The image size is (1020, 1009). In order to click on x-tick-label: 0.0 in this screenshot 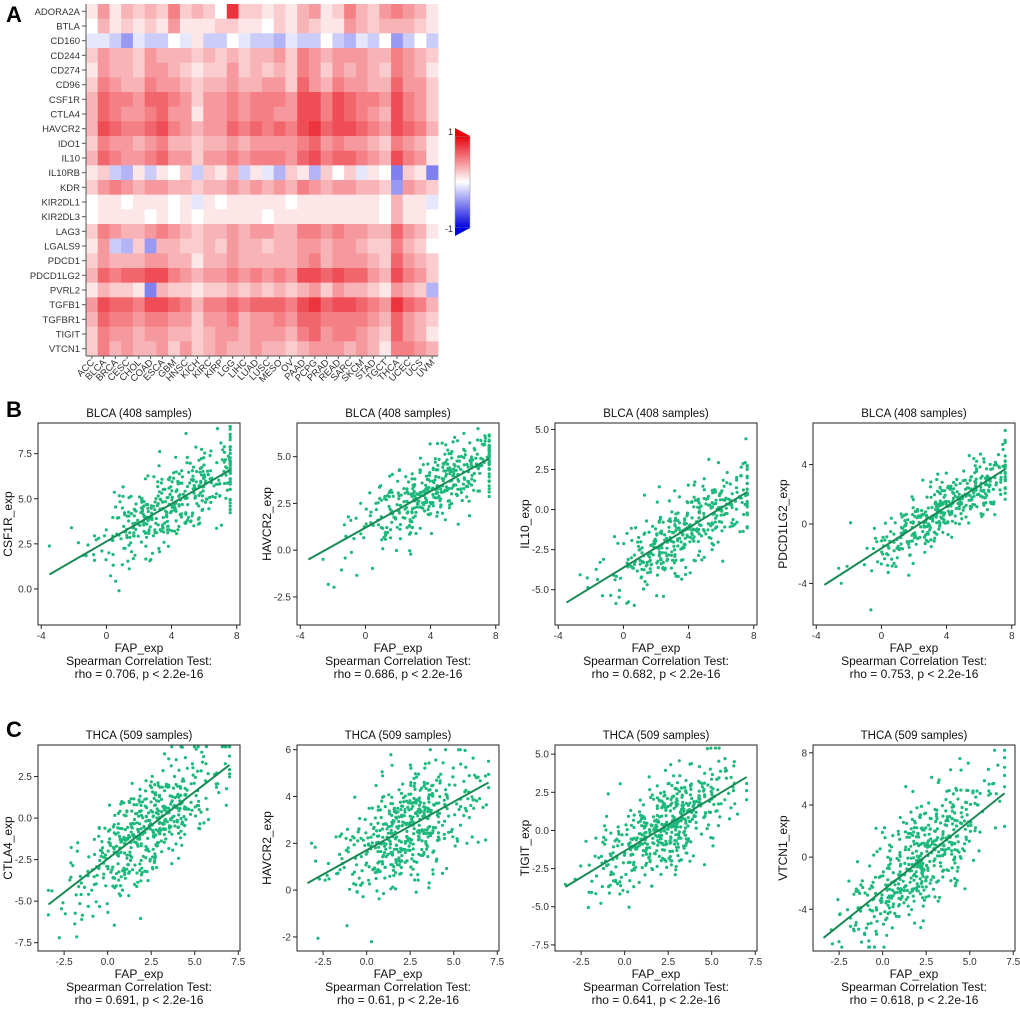, I will do `click(625, 962)`.